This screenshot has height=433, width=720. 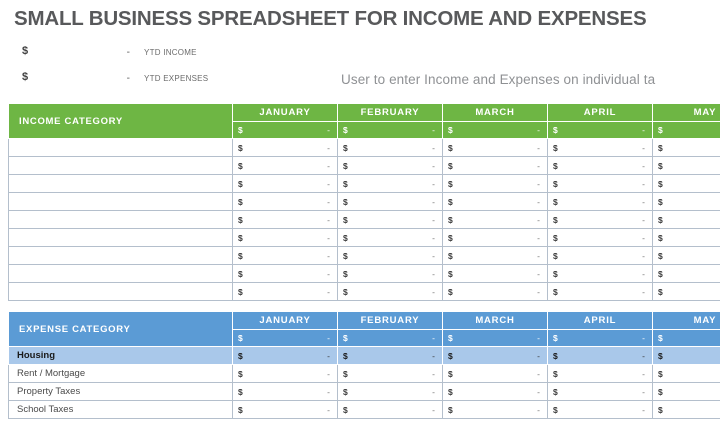 What do you see at coordinates (686, 273) in the screenshot?
I see `income-cell-7-may: $-` at bounding box center [686, 273].